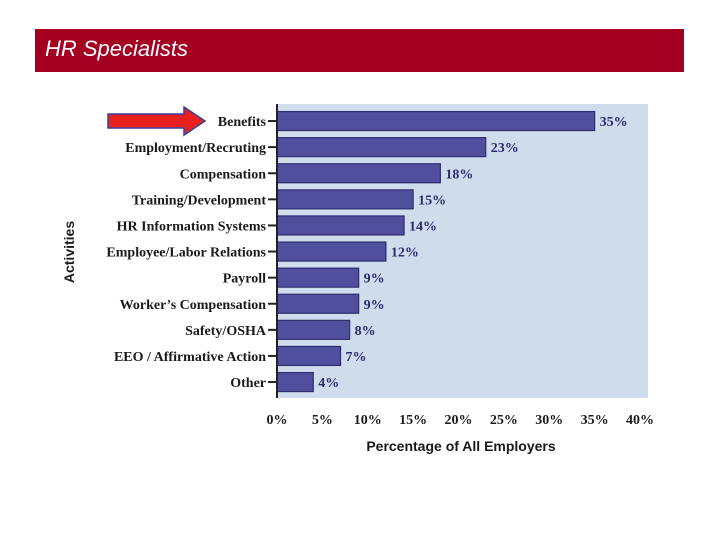 This screenshot has width=720, height=540. What do you see at coordinates (614, 122) in the screenshot?
I see `value-label: 35%` at bounding box center [614, 122].